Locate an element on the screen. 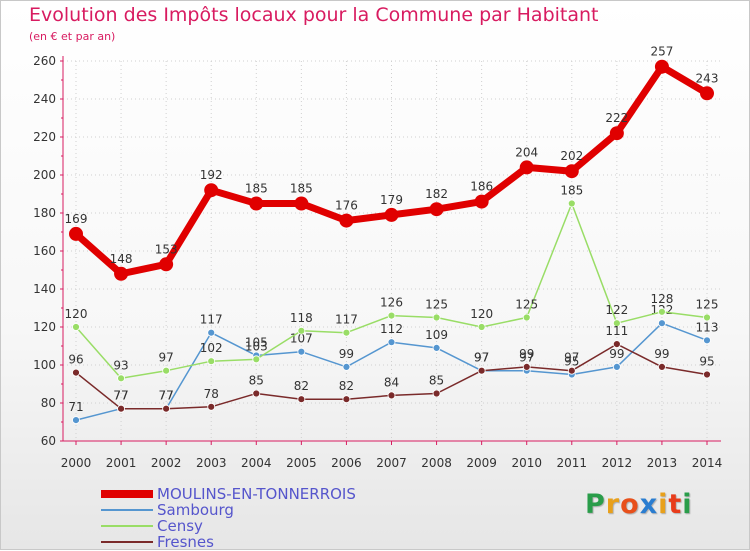 The width and height of the screenshot is (750, 551). legend-item: Sambourg is located at coordinates (246, 510).